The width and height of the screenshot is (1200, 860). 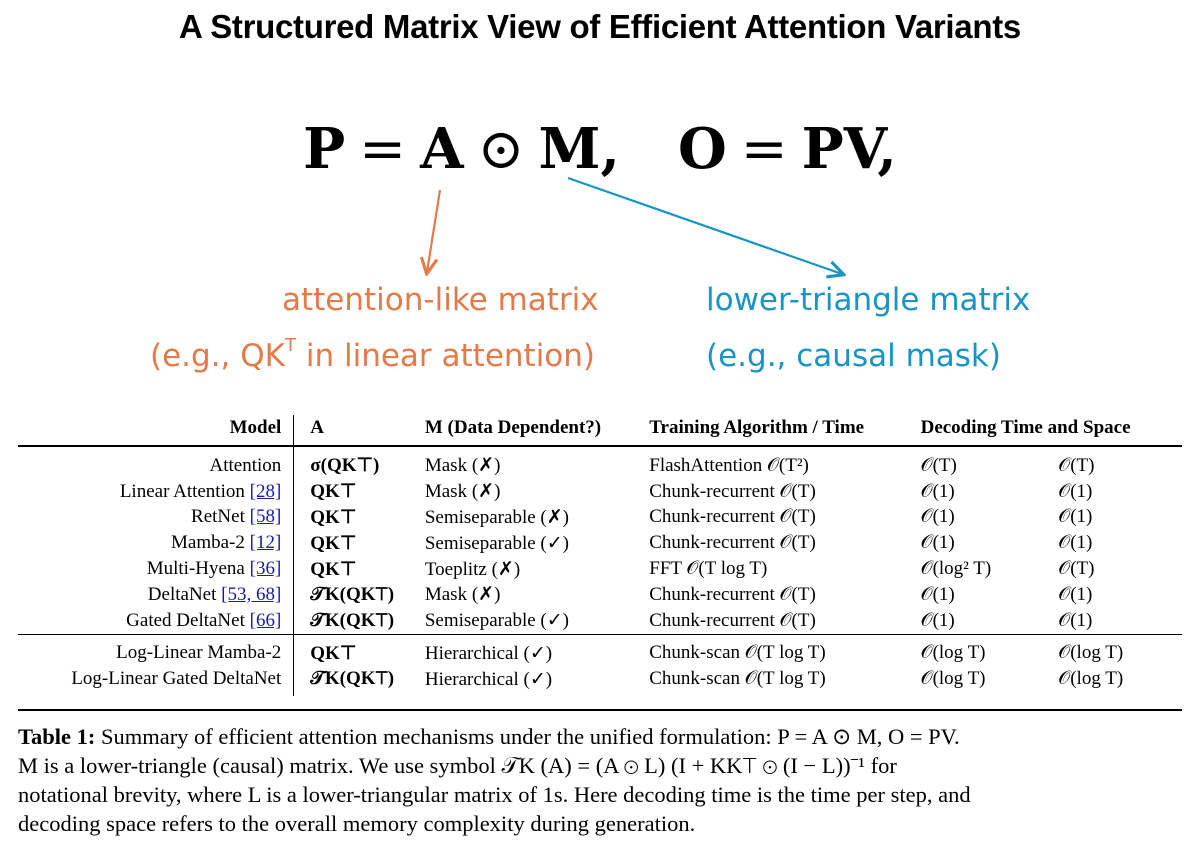 I want to click on cell-model: Mamba-2 [12], so click(x=156, y=543).